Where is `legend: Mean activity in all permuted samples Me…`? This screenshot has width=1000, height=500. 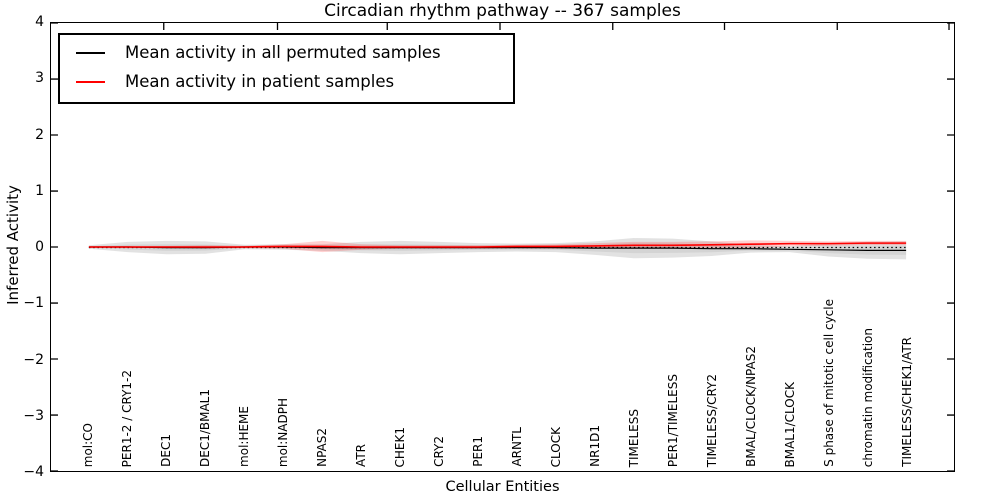 legend: Mean activity in all permuted samples Me… is located at coordinates (286, 68).